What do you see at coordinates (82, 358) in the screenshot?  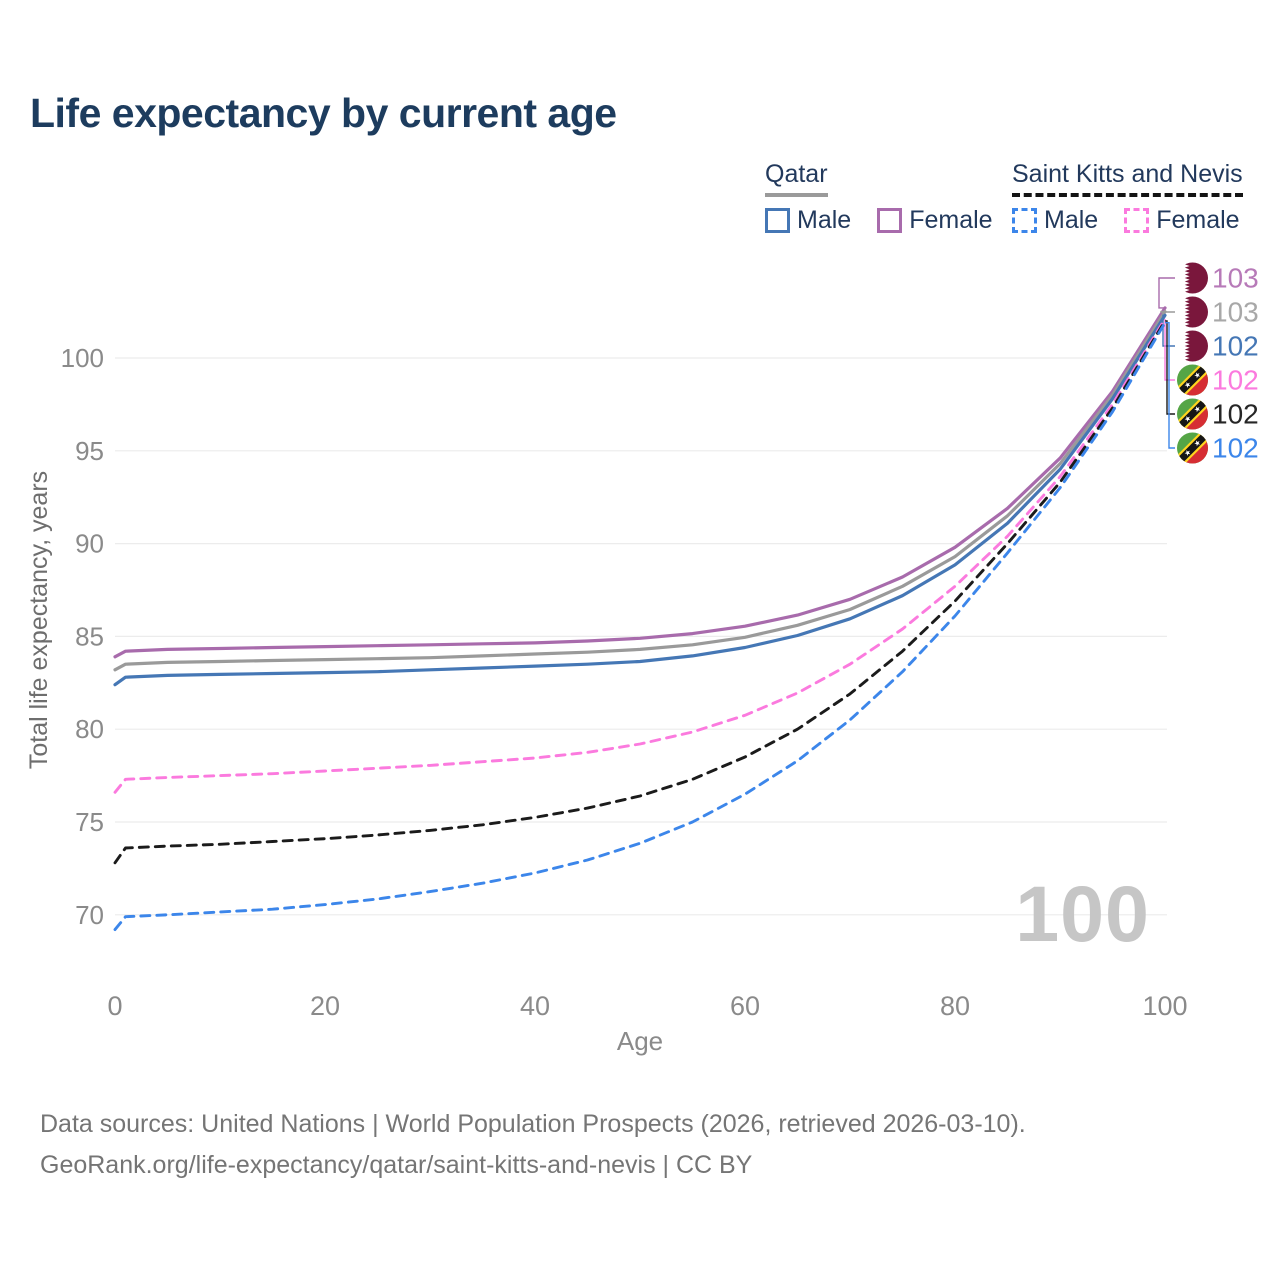 I see `y-tick-100: 100` at bounding box center [82, 358].